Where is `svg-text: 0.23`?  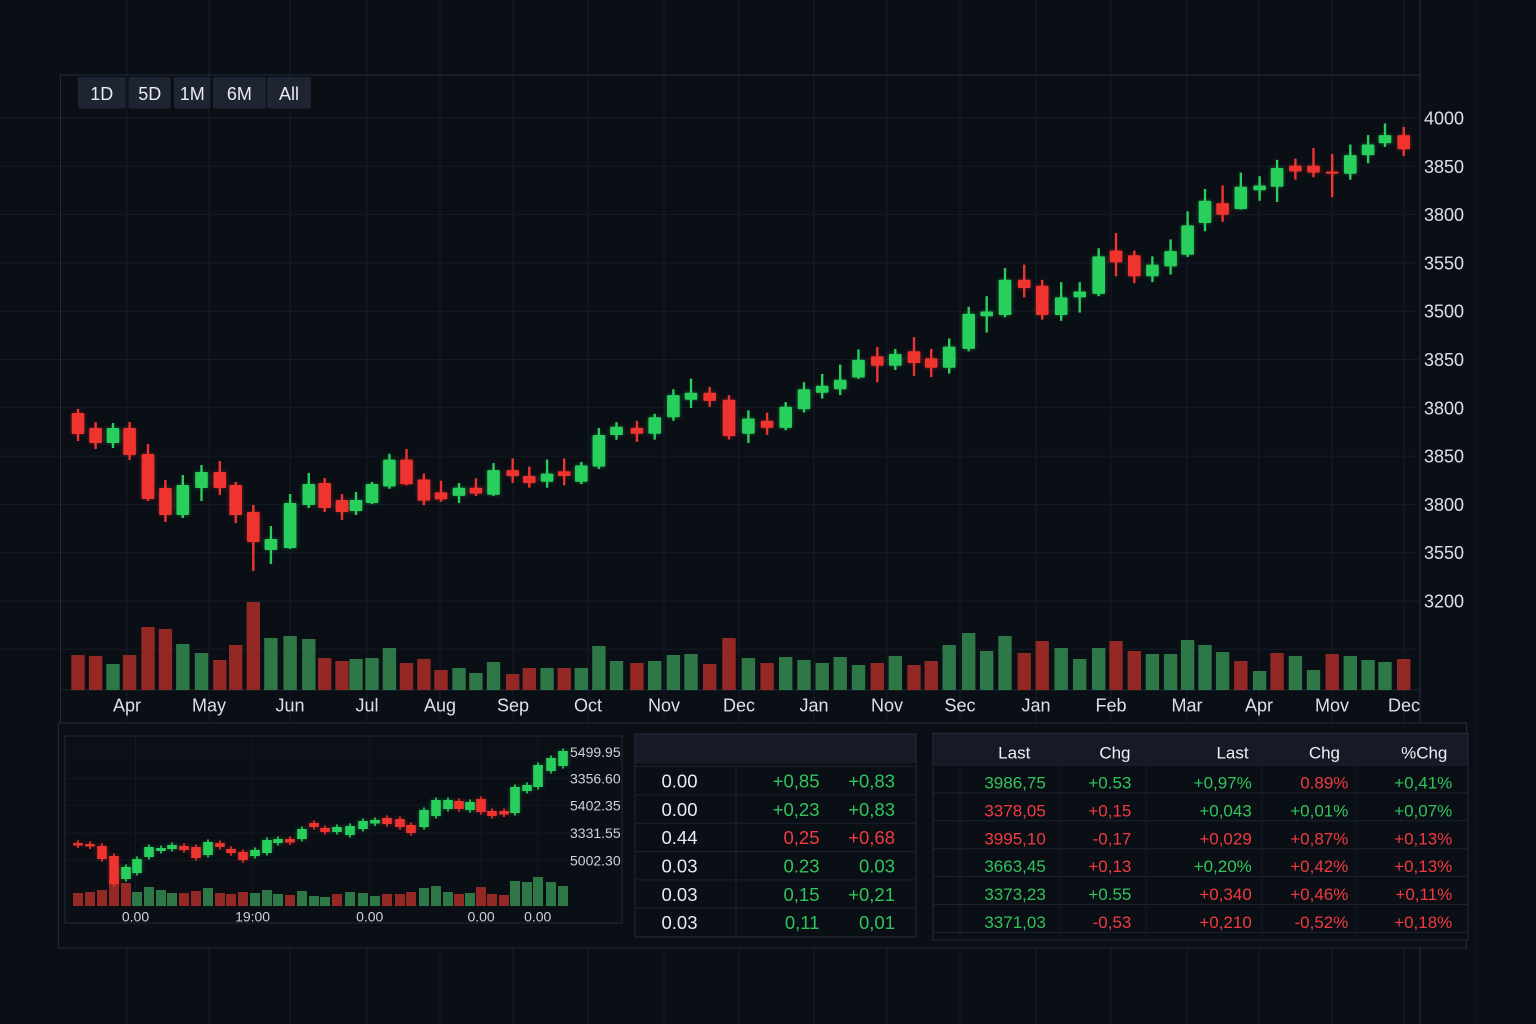 svg-text: 0.23 is located at coordinates (801, 866).